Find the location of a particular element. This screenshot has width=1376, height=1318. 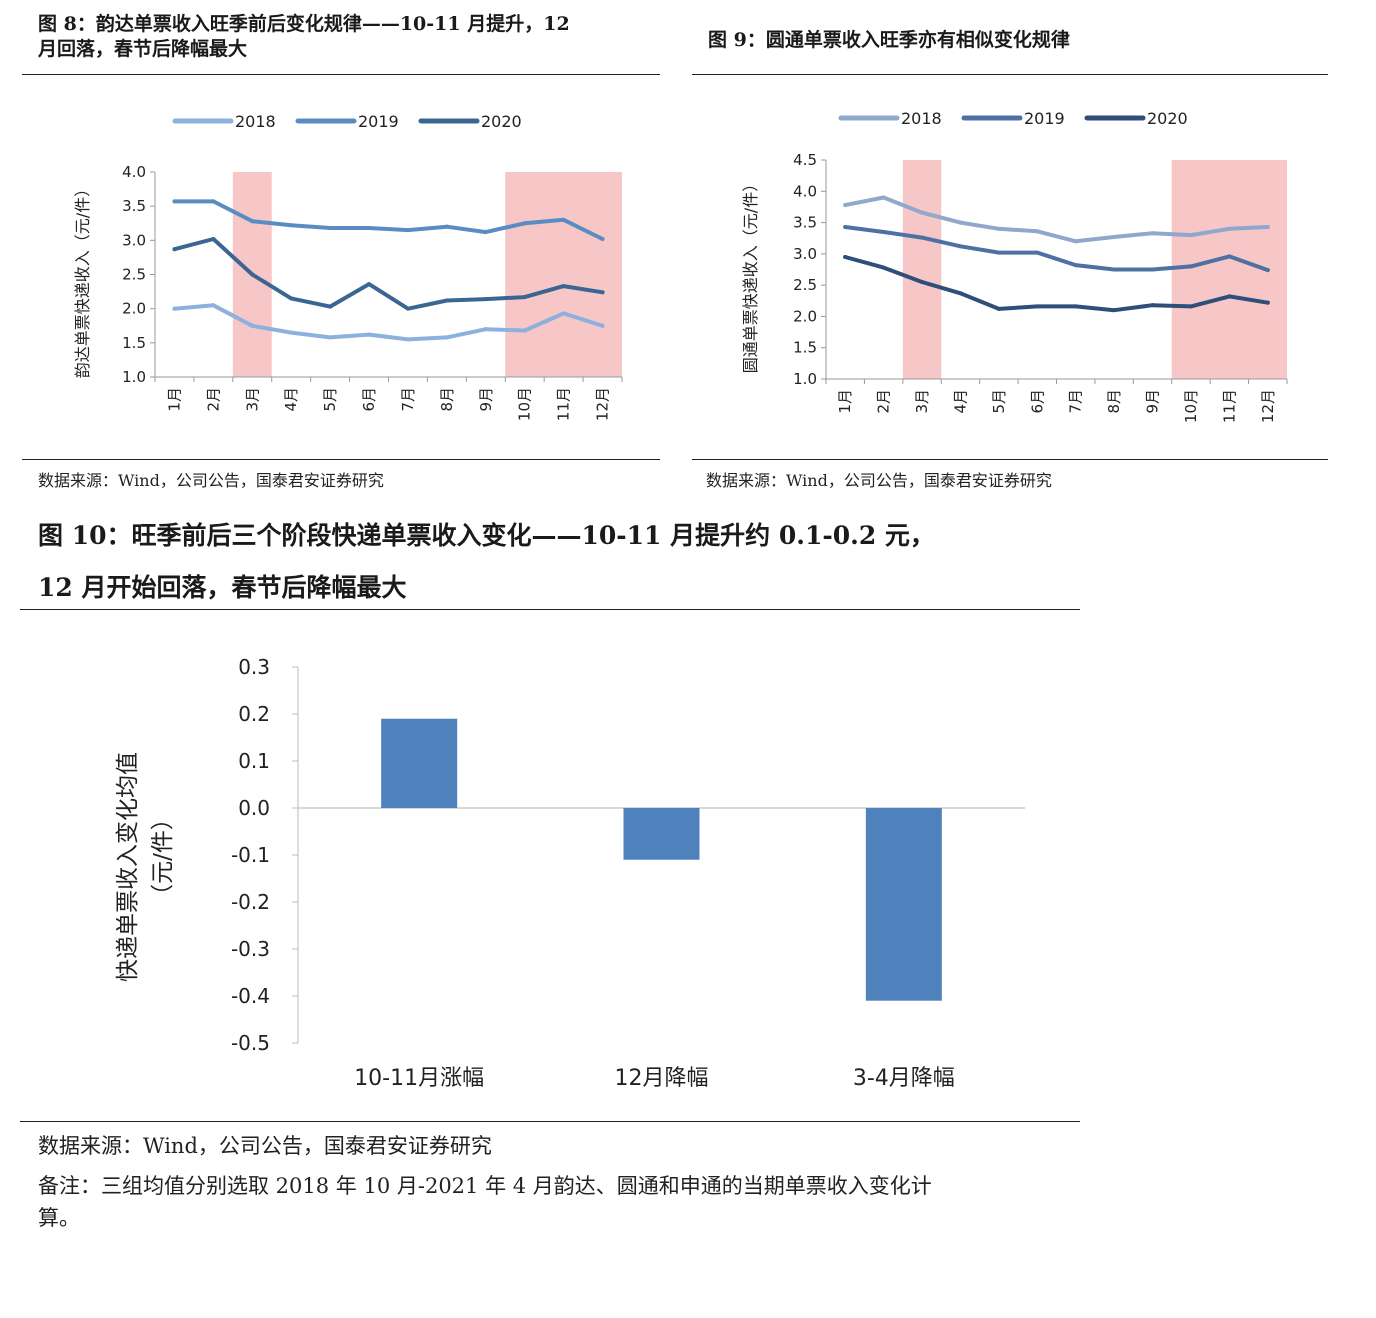

x-tick-label: 4月 is located at coordinates (291, 399).